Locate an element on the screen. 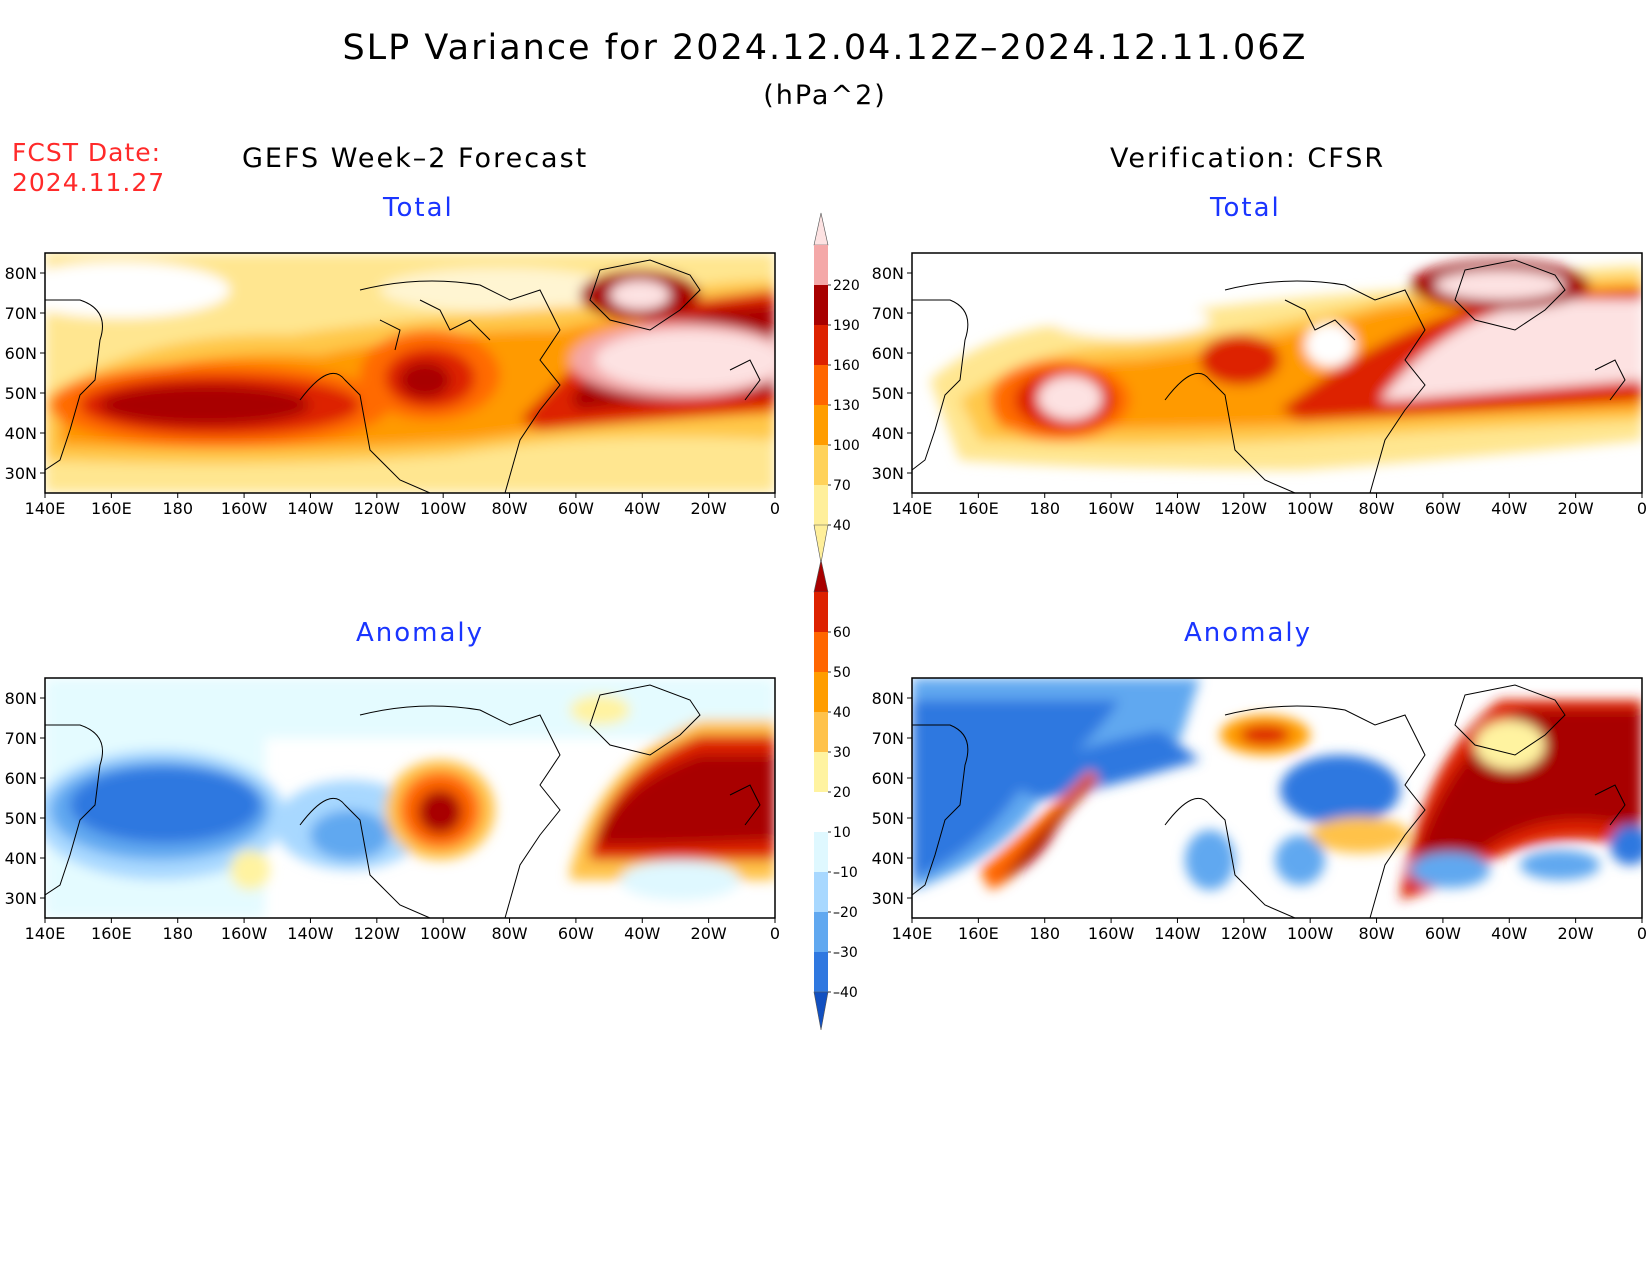 This screenshot has width=1650, height=1275. forecast-anomaly-map is located at coordinates (410, 798).